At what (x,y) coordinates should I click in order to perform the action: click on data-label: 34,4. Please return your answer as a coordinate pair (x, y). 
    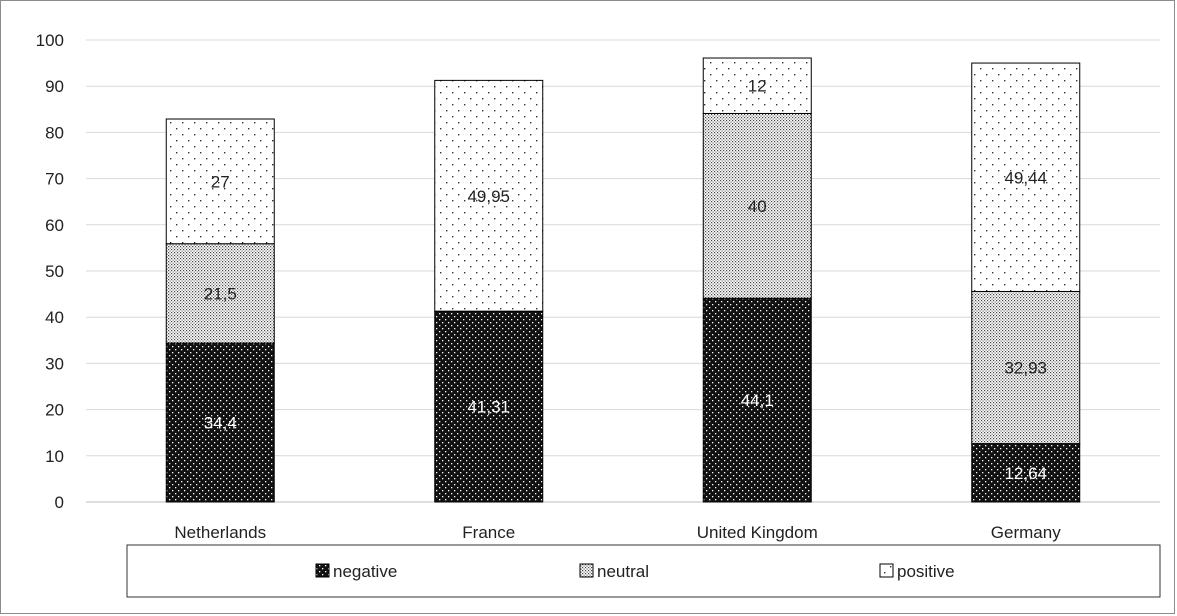
    Looking at the image, I should click on (220, 423).